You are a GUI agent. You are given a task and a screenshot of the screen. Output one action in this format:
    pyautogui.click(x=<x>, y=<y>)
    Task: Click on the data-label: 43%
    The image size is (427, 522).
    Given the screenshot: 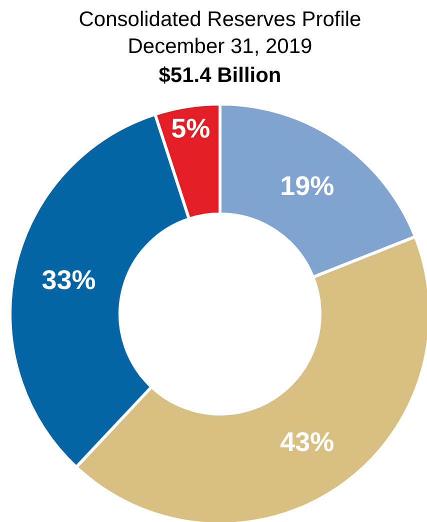 What is the action you would take?
    pyautogui.click(x=307, y=442)
    